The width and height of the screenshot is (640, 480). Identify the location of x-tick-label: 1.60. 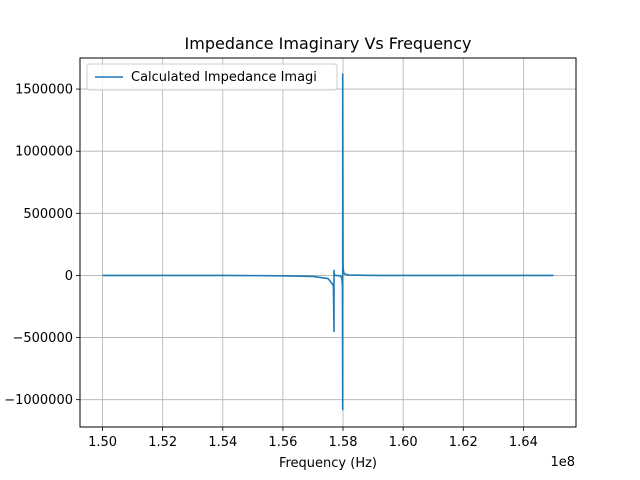
(403, 442).